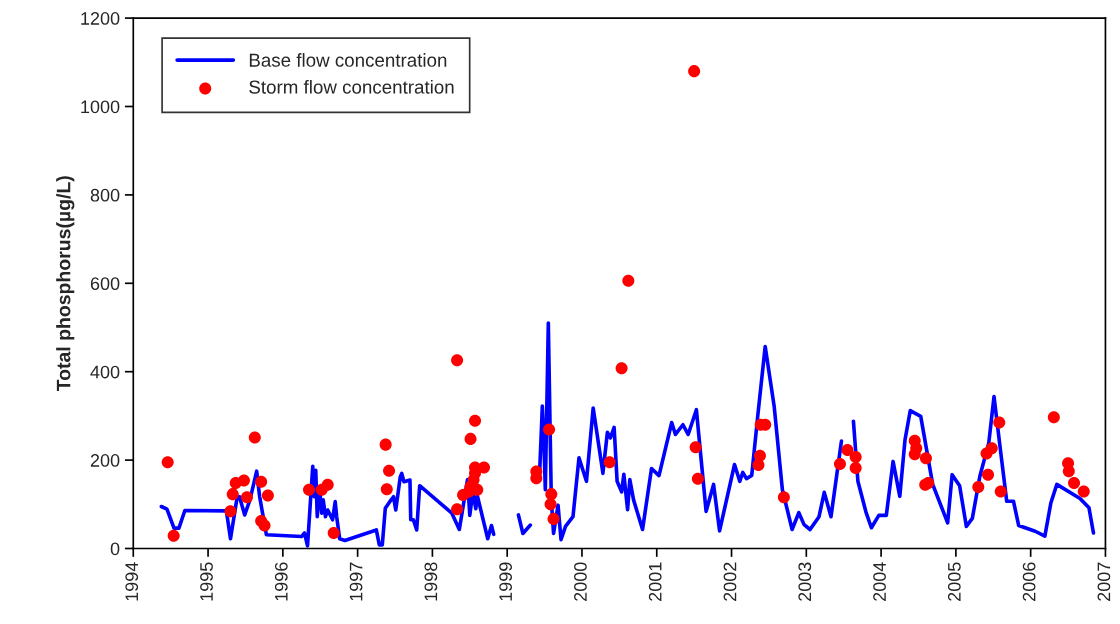 Image resolution: width=1120 pixels, height=624 pixels. Describe the element at coordinates (1029, 581) in the screenshot. I see `x-tick-label: 2006` at that location.